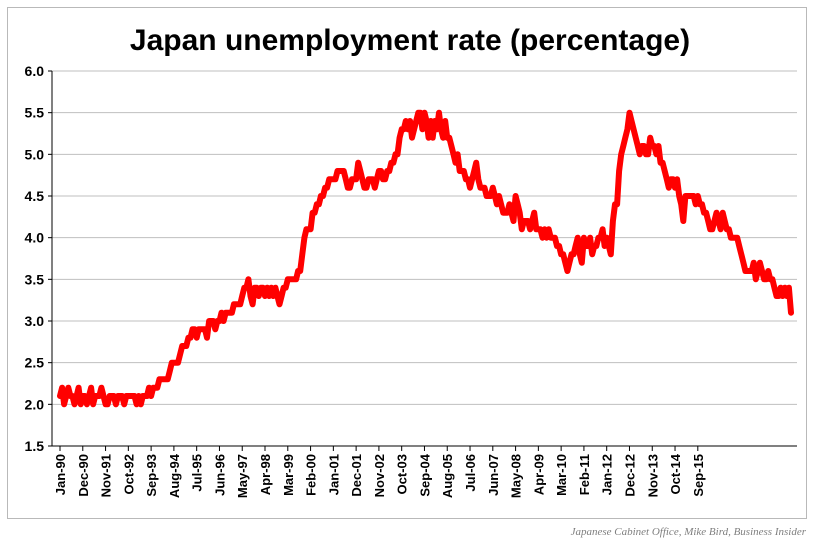 The height and width of the screenshot is (542, 816). Describe the element at coordinates (356, 475) in the screenshot. I see `x-tick-label: Dec-01` at that location.